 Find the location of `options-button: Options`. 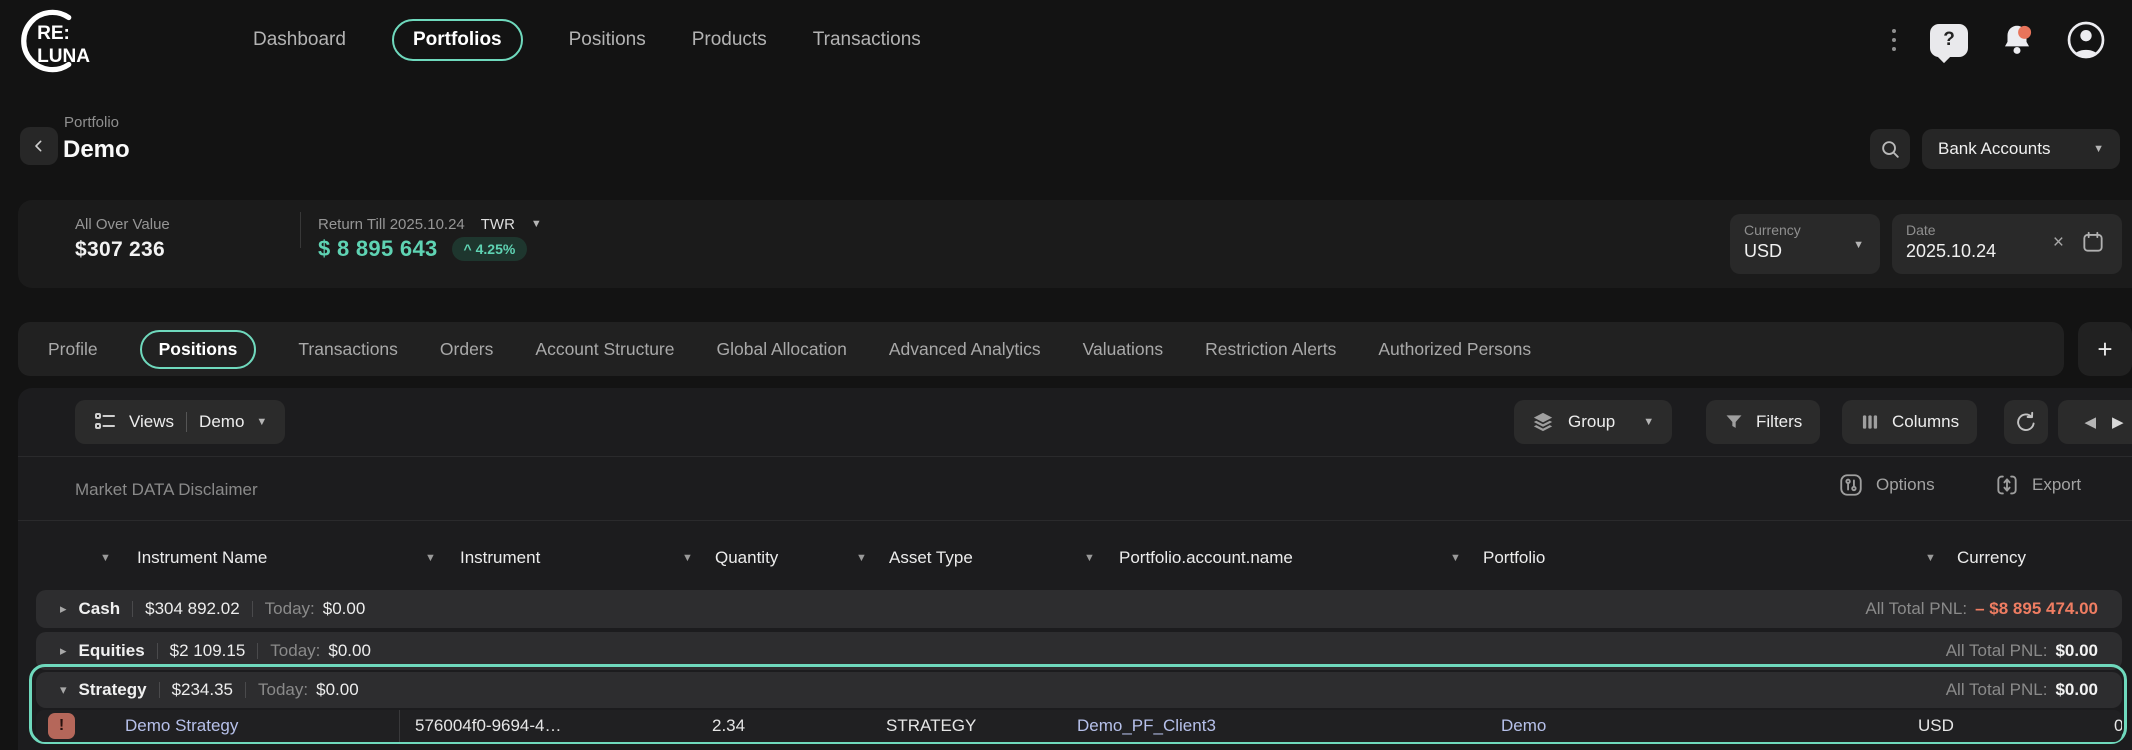

options-button: Options is located at coordinates (1886, 485).